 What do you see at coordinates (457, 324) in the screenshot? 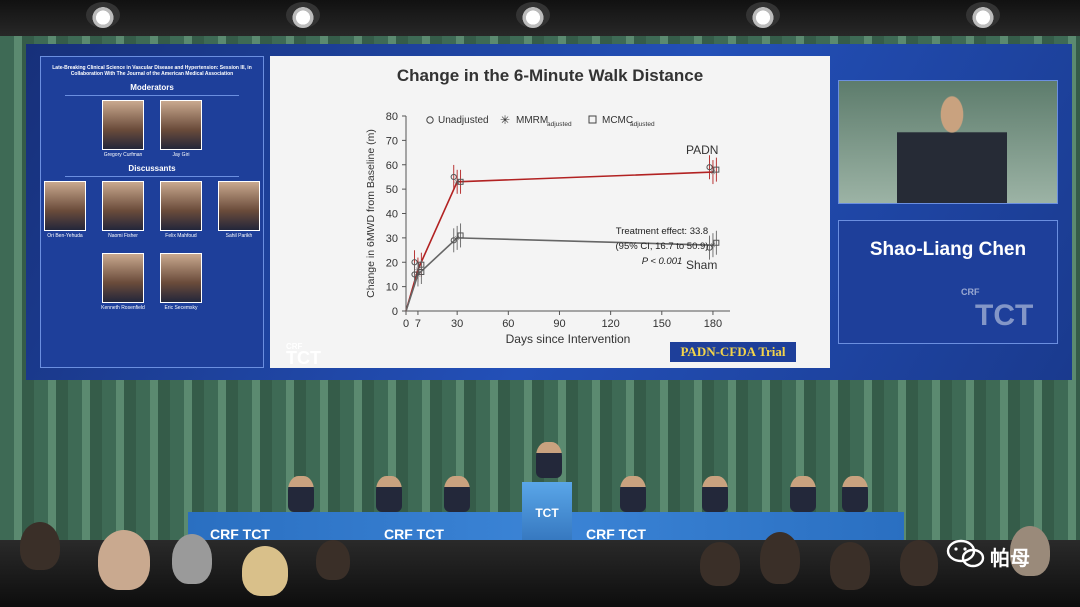
I see `x-tick-label: 30` at bounding box center [457, 324].